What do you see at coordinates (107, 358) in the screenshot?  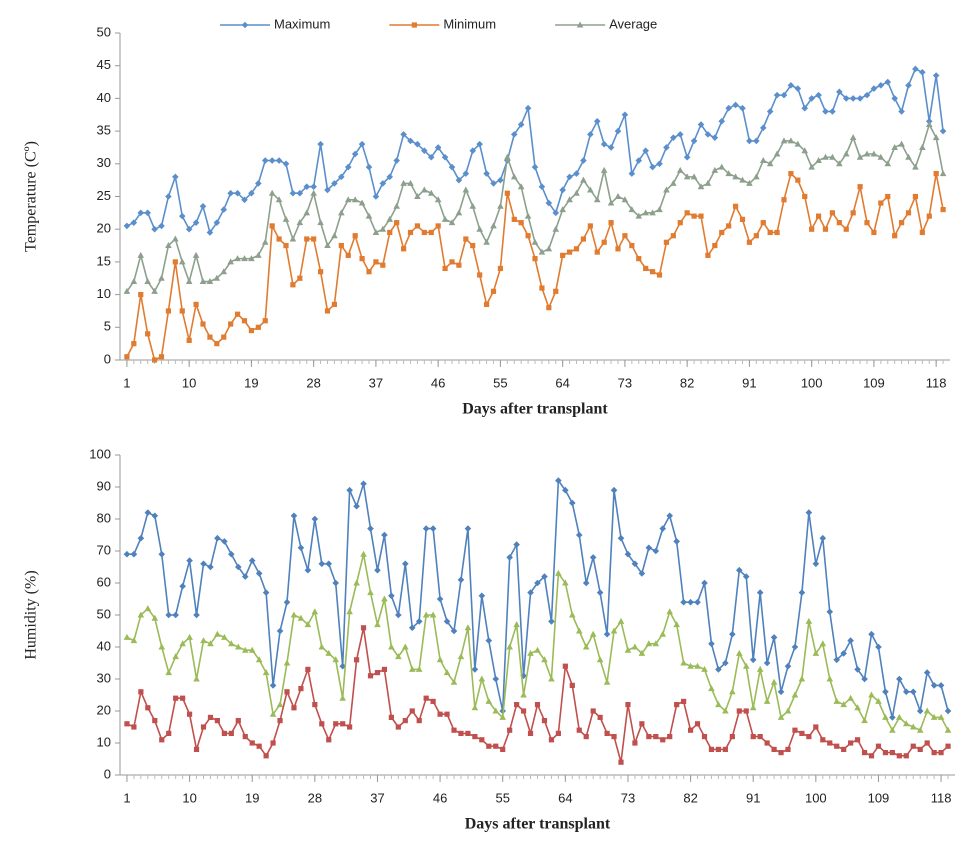 I see `y-tick-label: 0` at bounding box center [107, 358].